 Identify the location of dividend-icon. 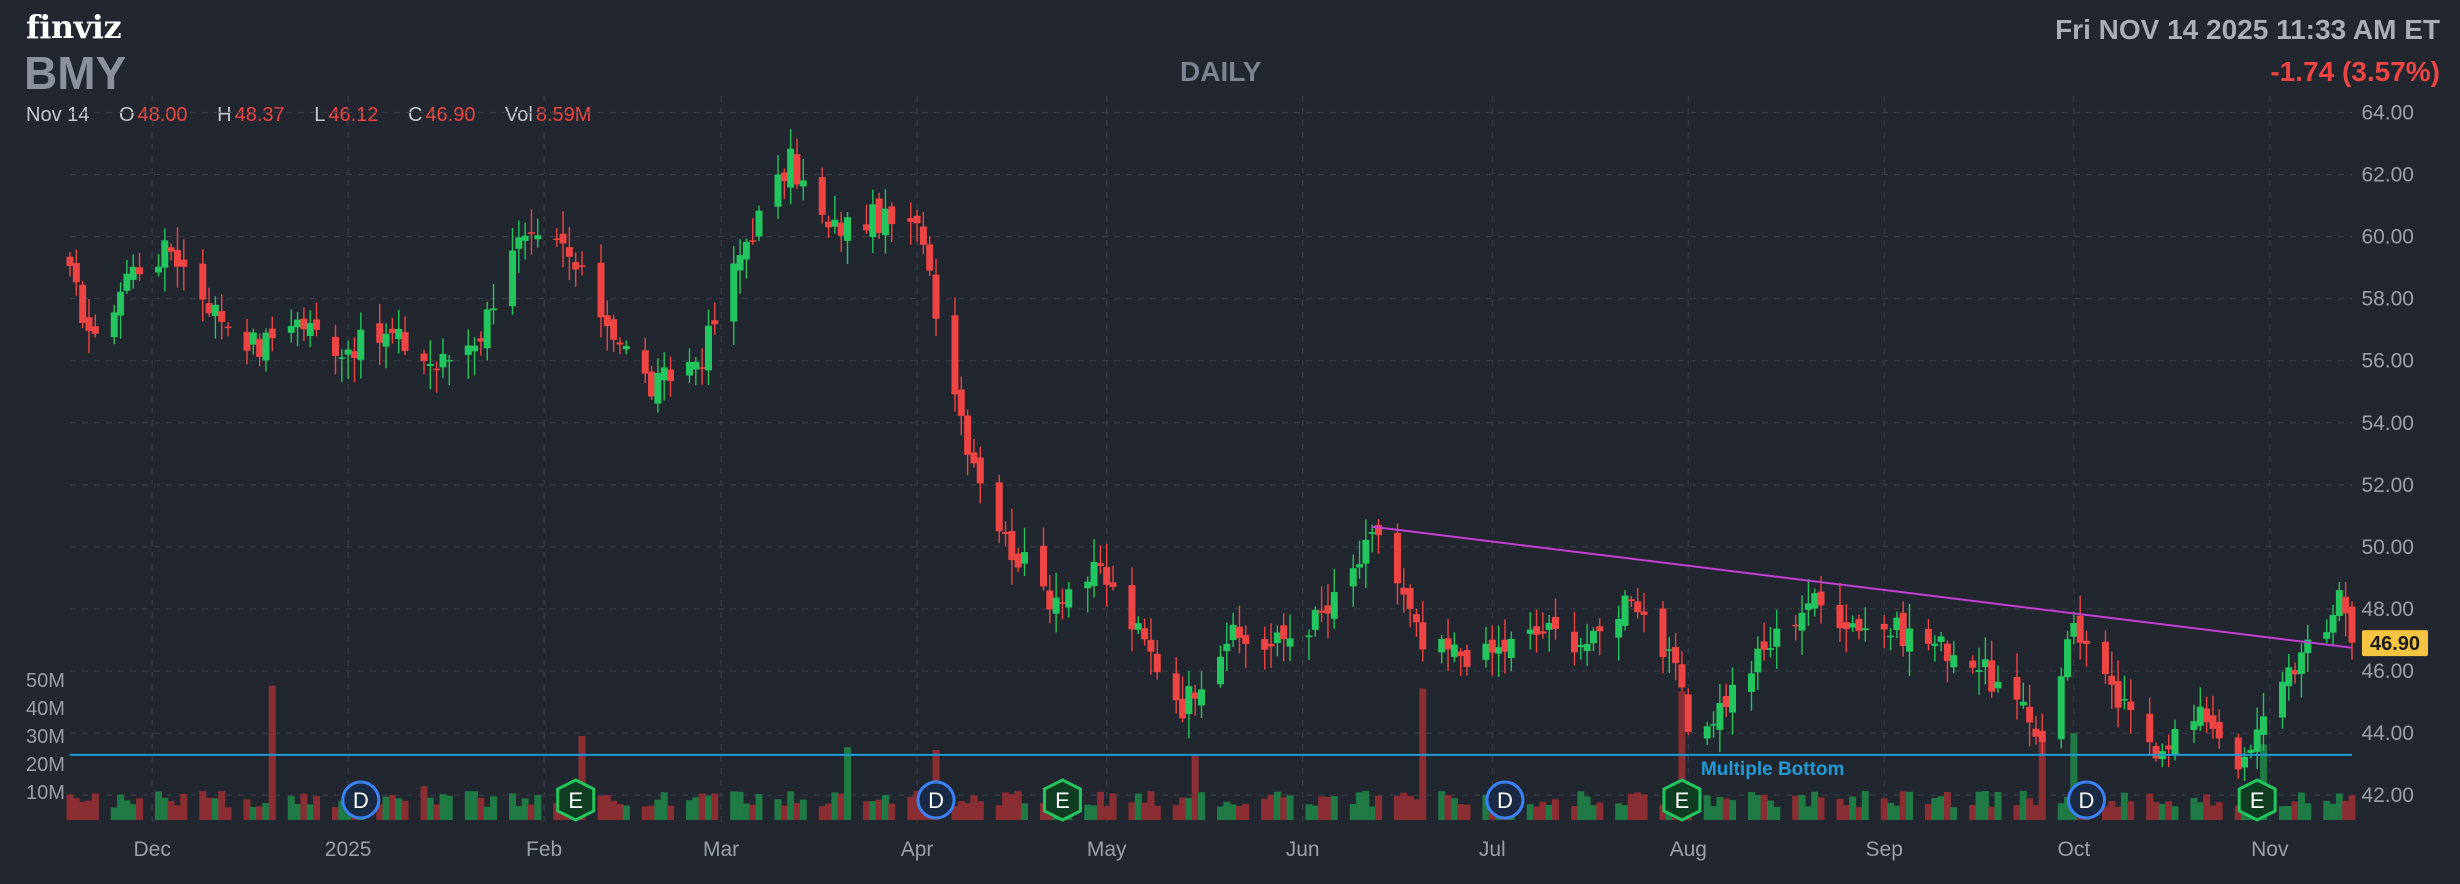
(1505, 800).